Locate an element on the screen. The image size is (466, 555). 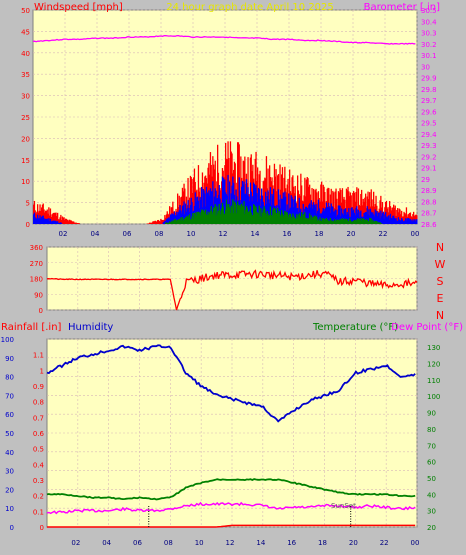
humidity-y-tick-label: 70 is located at coordinates (9, 396).